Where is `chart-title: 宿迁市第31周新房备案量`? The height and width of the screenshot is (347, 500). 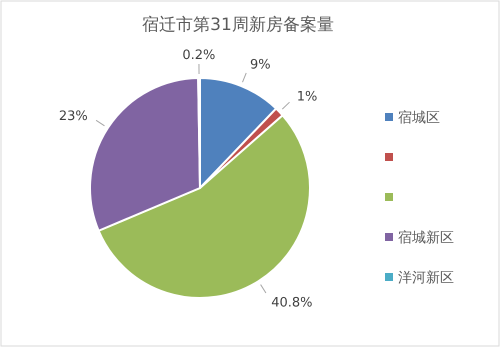 chart-title: 宿迁市第31周新房备案量 is located at coordinates (238, 25).